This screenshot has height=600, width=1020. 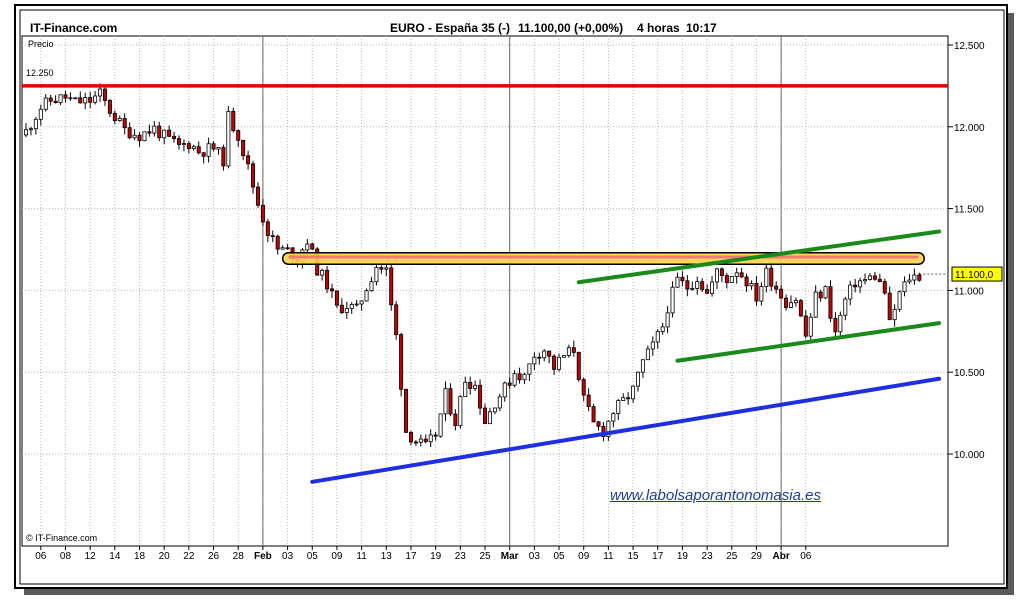 What do you see at coordinates (239, 556) in the screenshot?
I see `x-tick-label: 28` at bounding box center [239, 556].